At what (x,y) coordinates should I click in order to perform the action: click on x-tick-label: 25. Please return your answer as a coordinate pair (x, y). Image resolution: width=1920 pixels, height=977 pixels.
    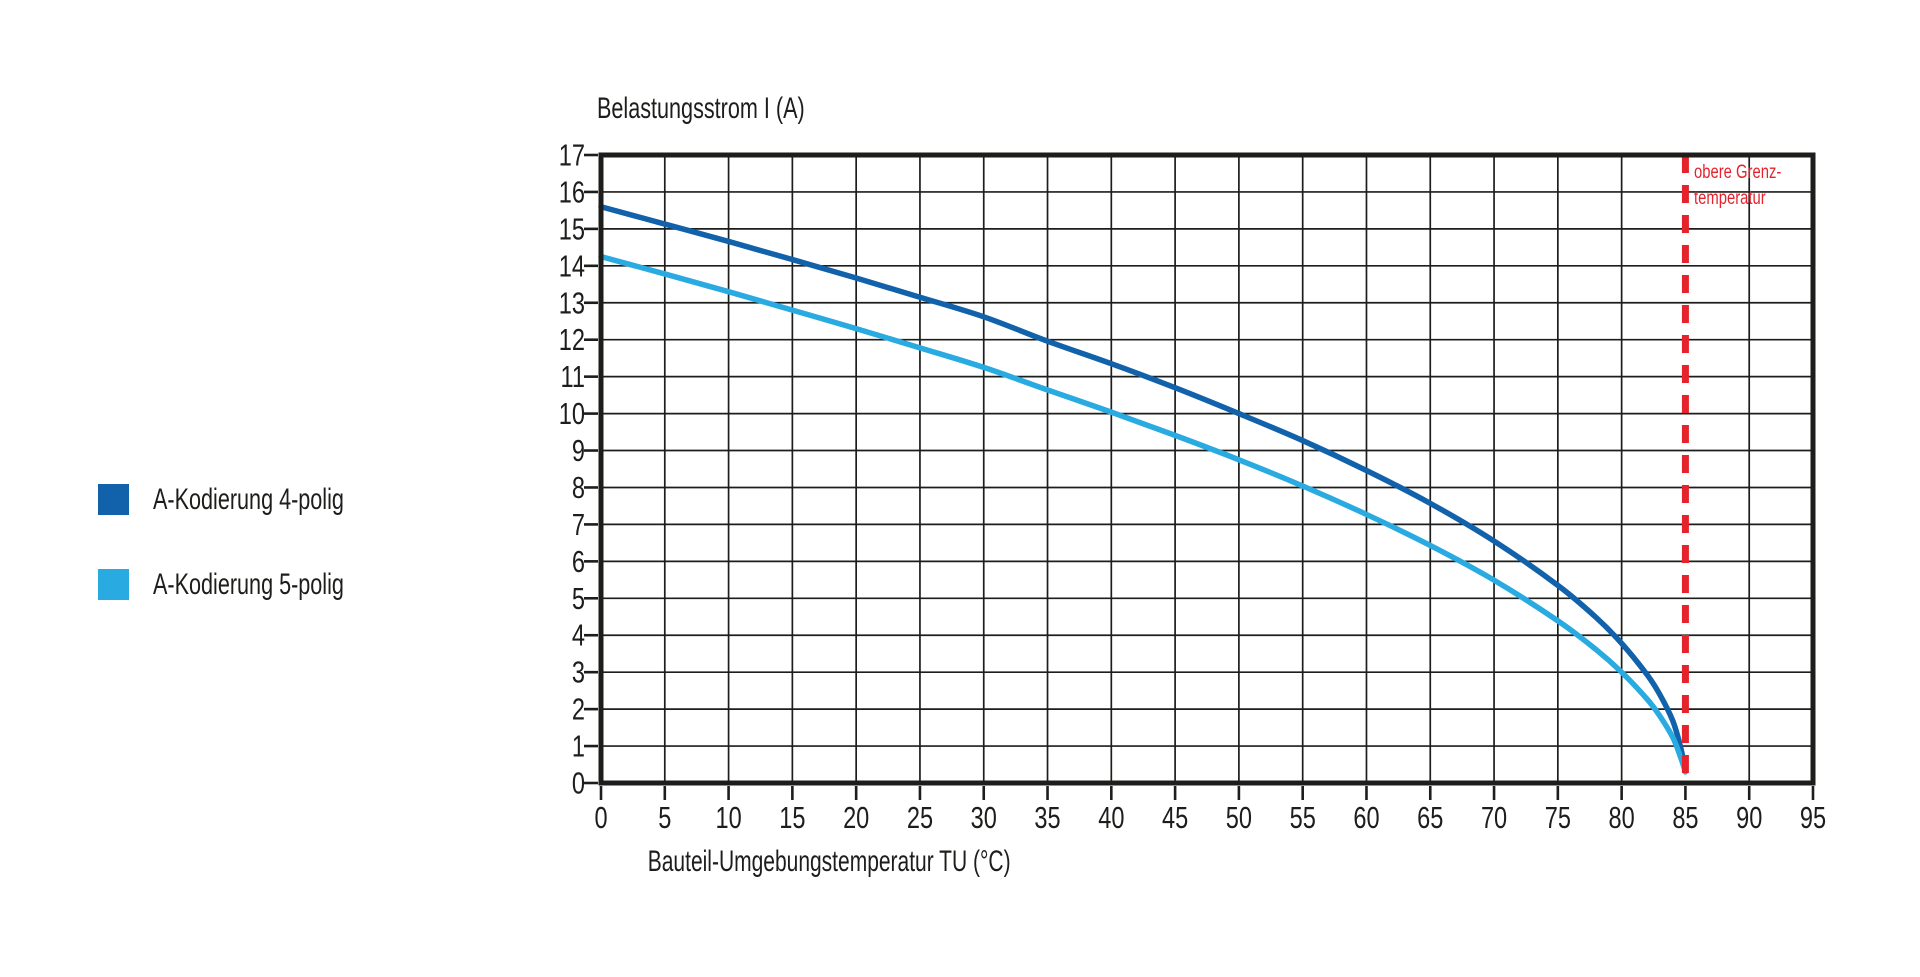
    Looking at the image, I should click on (920, 817).